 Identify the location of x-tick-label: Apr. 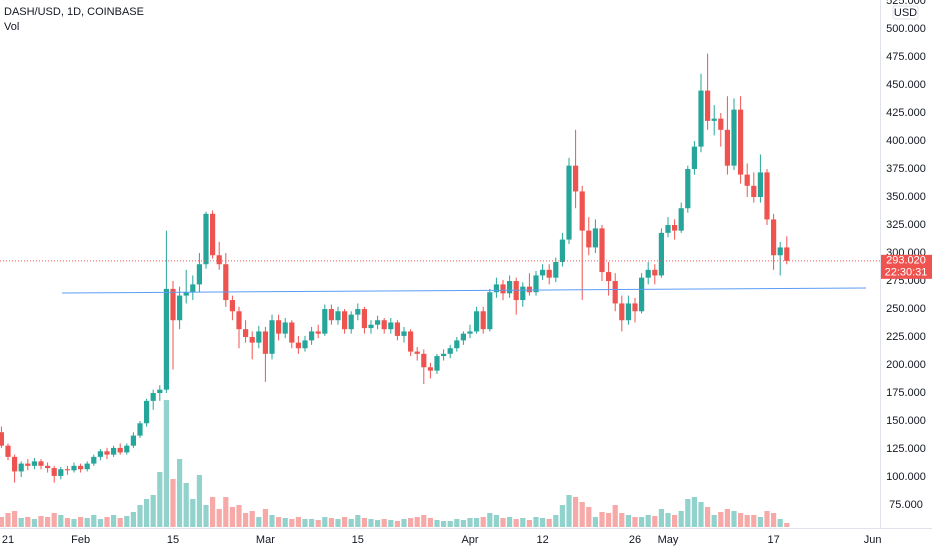
(469, 540).